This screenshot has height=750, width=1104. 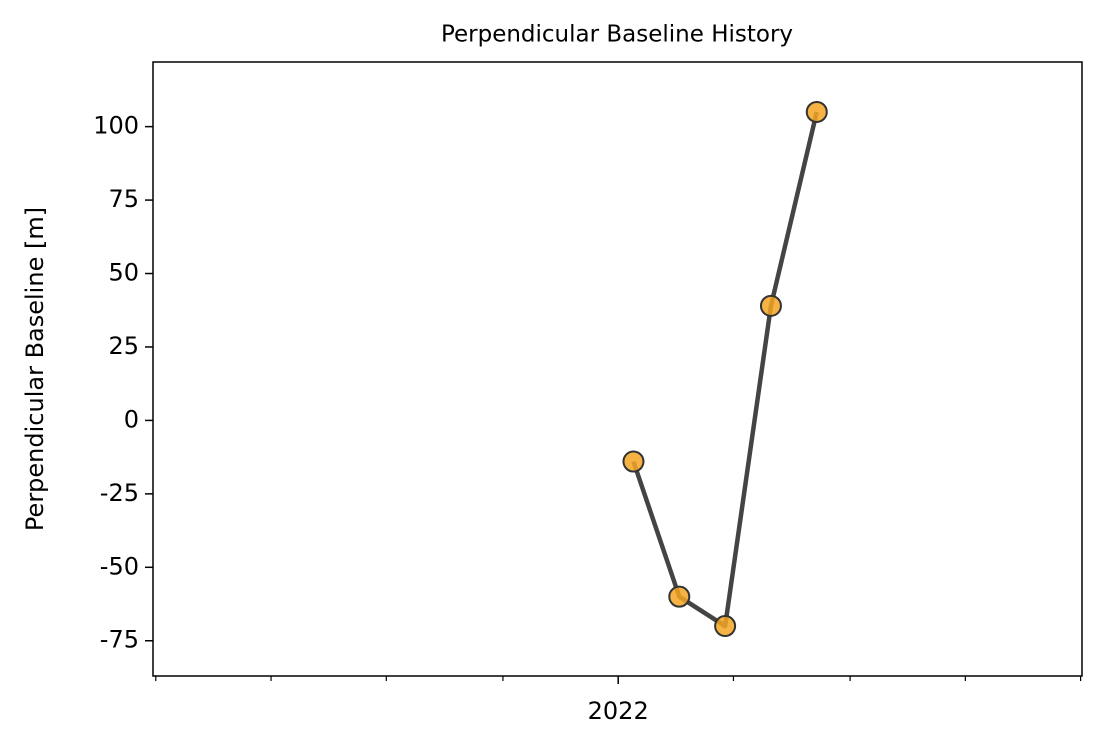 I want to click on y-tick-label: -50, so click(x=119, y=566).